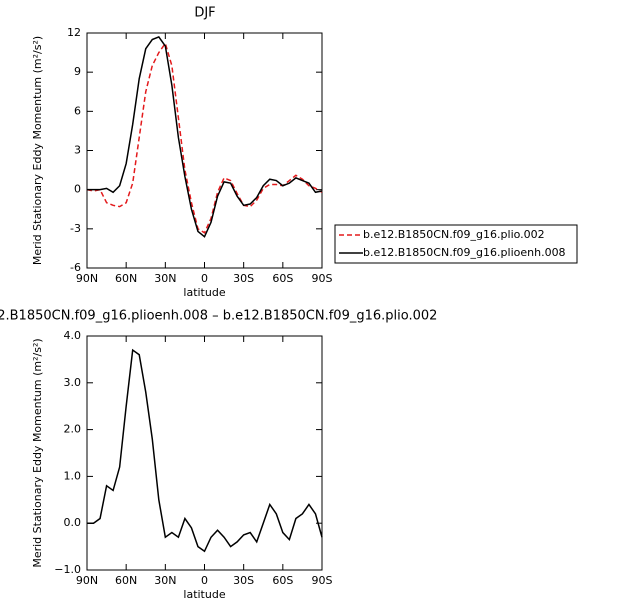 The image size is (617, 616). I want to click on y-tick-label: -6, so click(75, 267).